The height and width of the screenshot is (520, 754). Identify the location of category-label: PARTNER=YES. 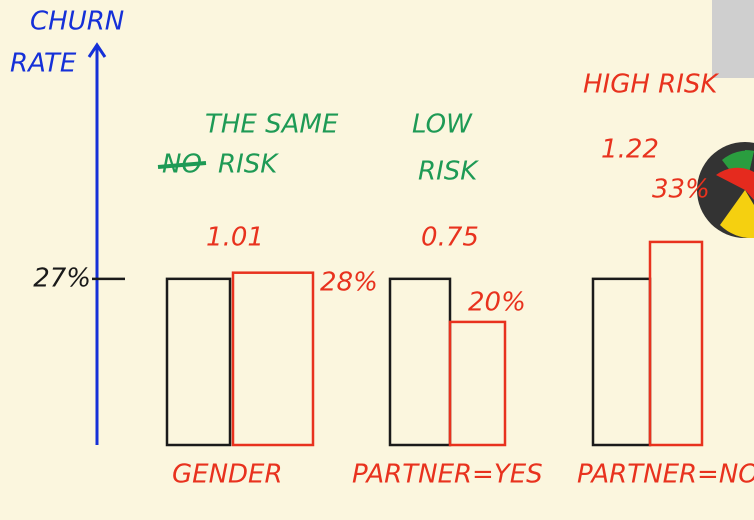
(447, 475).